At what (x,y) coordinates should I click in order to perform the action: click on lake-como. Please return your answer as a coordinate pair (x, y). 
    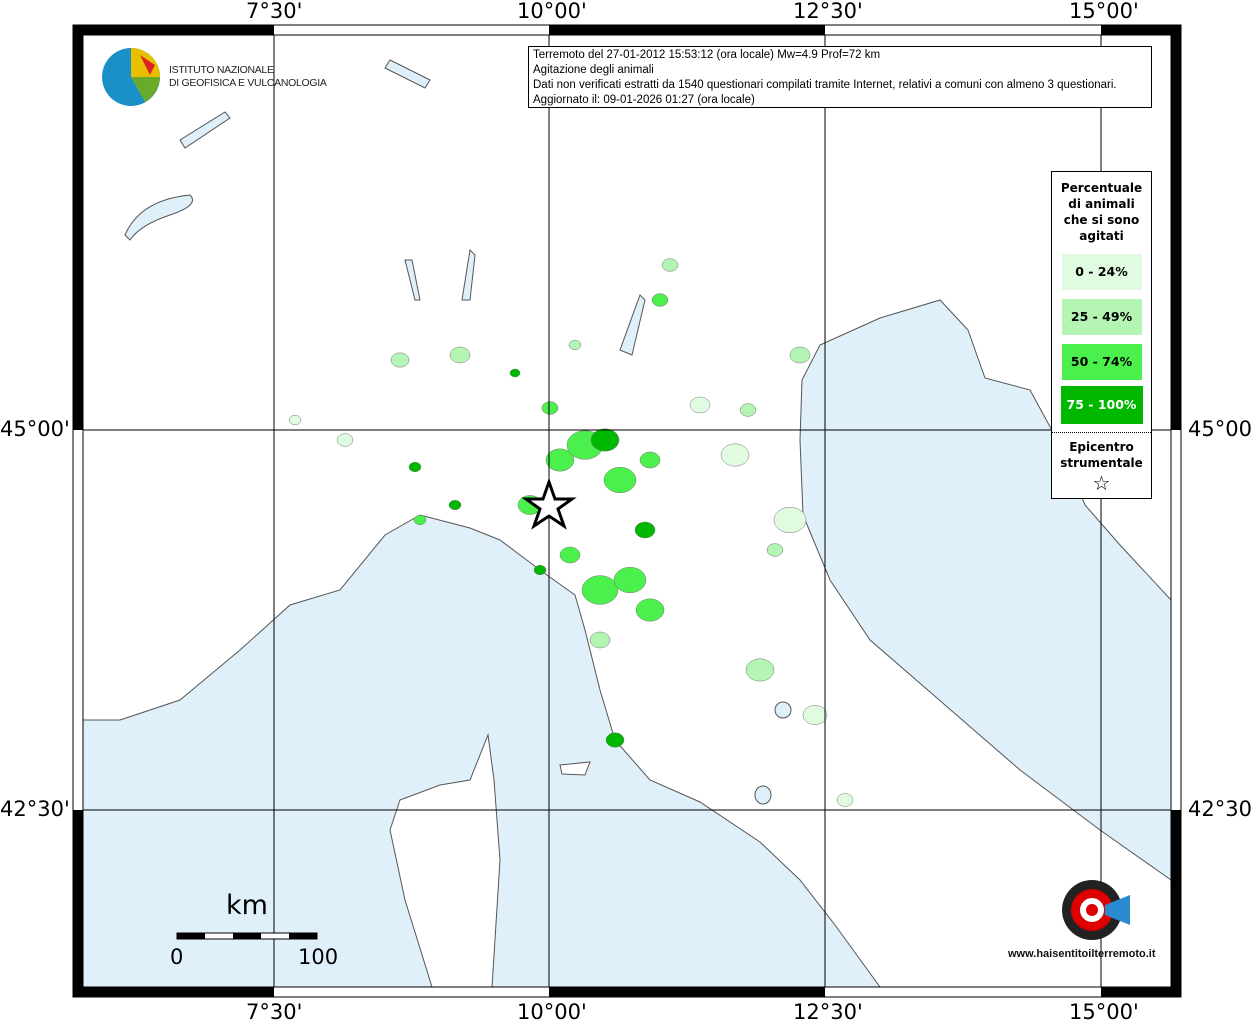
    Looking at the image, I should click on (468, 274).